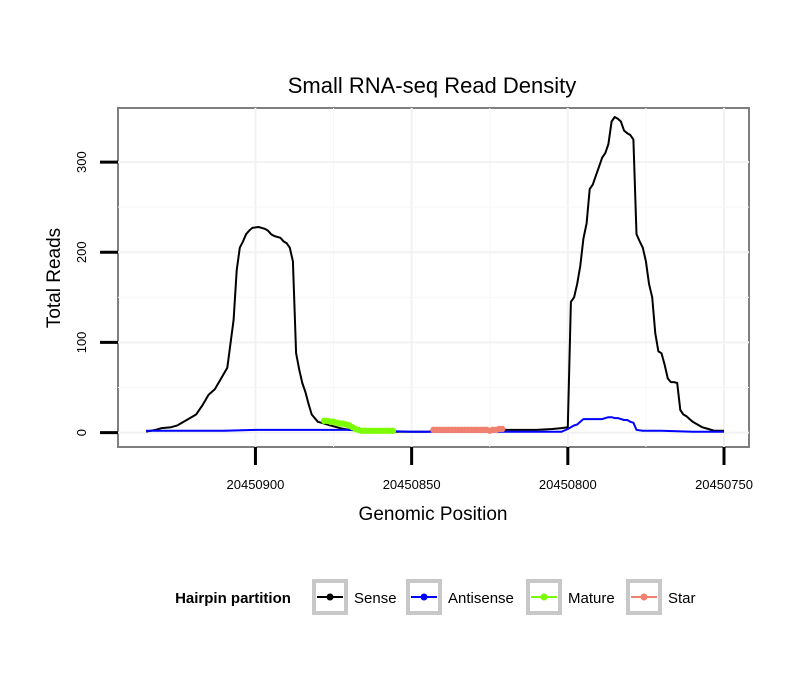  What do you see at coordinates (433, 514) in the screenshot?
I see `x-axis-title: Genomic Position` at bounding box center [433, 514].